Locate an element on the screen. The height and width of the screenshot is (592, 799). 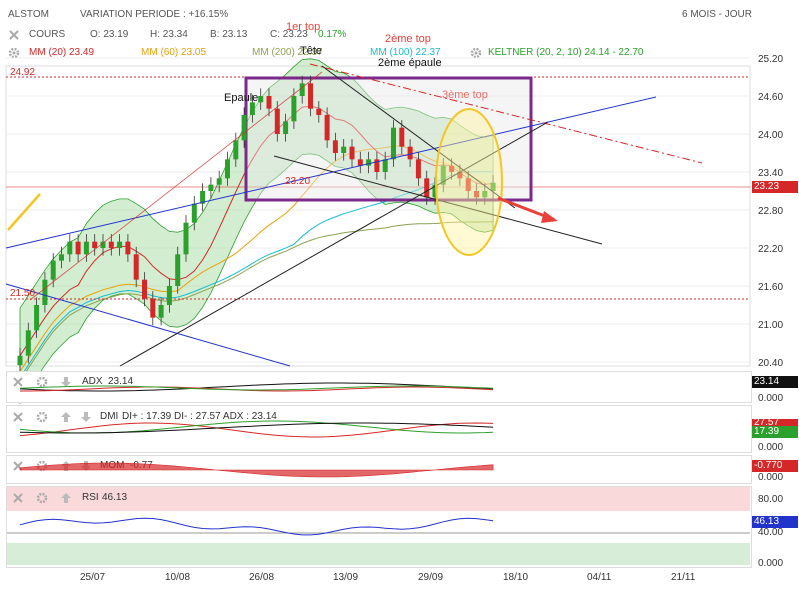
dmi-tag-green: 17.39 is located at coordinates (775, 432).